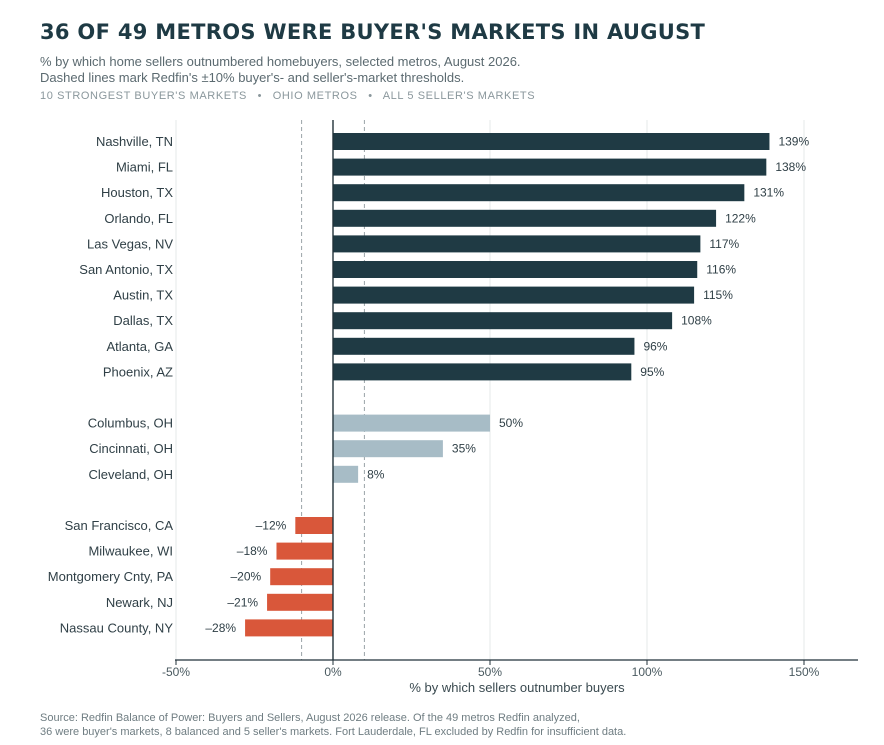  I want to click on category-label: Cincinnati, OH, so click(131, 448).